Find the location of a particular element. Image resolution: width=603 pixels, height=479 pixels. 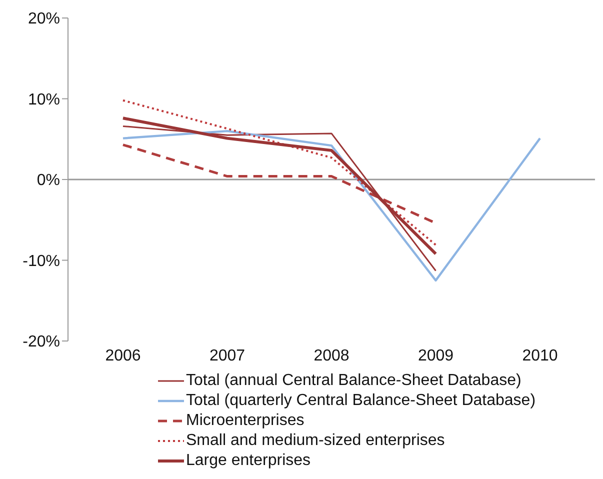

x-tick-label: 2007 is located at coordinates (227, 355).